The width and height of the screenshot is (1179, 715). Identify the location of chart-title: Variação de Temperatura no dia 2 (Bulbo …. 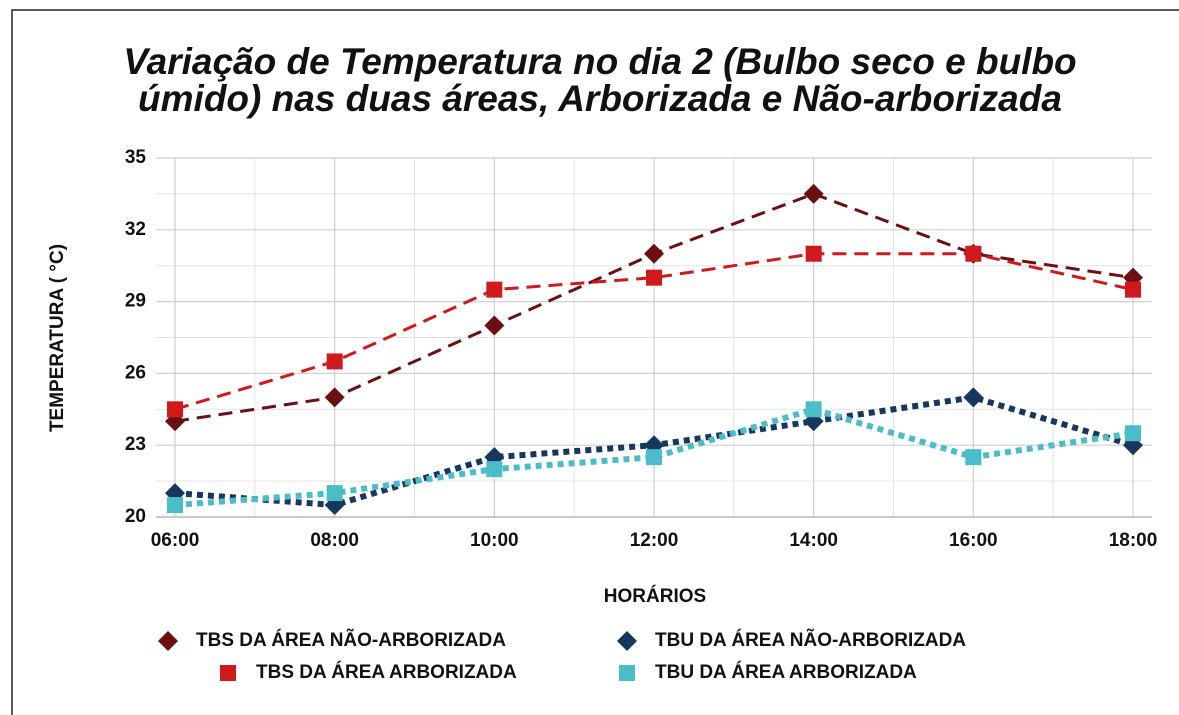
(599, 61).